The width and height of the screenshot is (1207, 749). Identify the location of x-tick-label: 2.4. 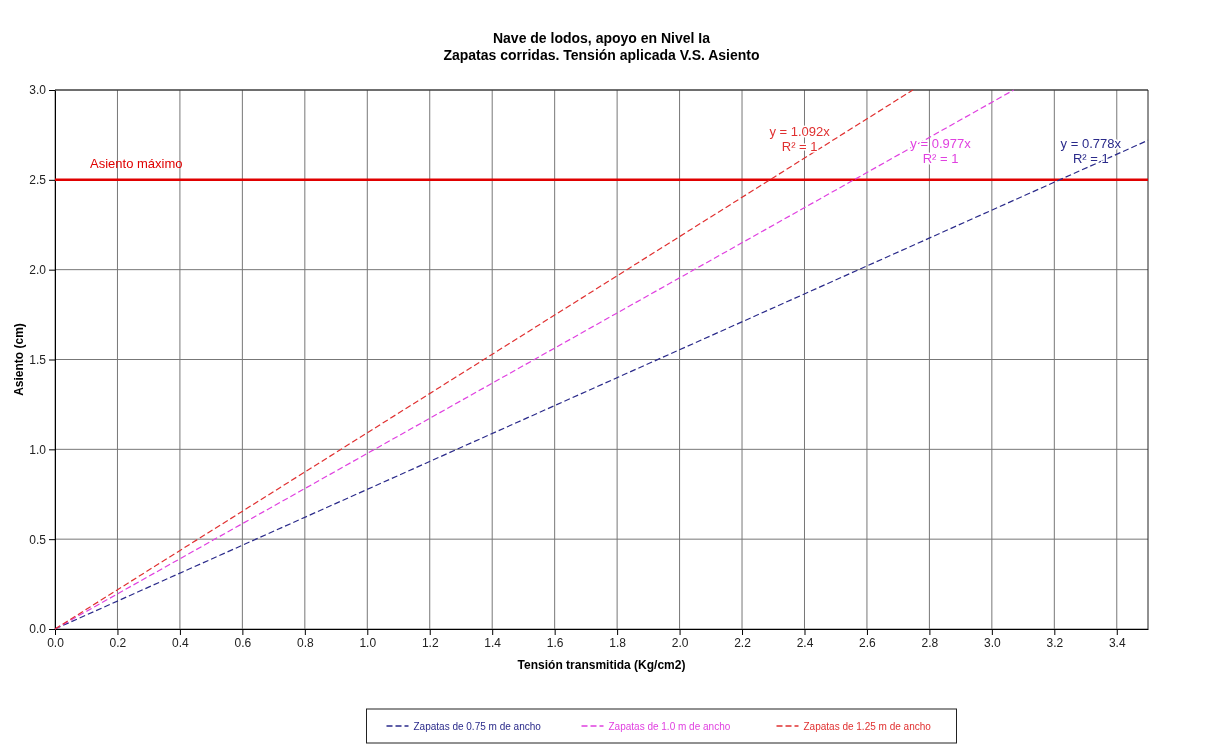
(805, 642).